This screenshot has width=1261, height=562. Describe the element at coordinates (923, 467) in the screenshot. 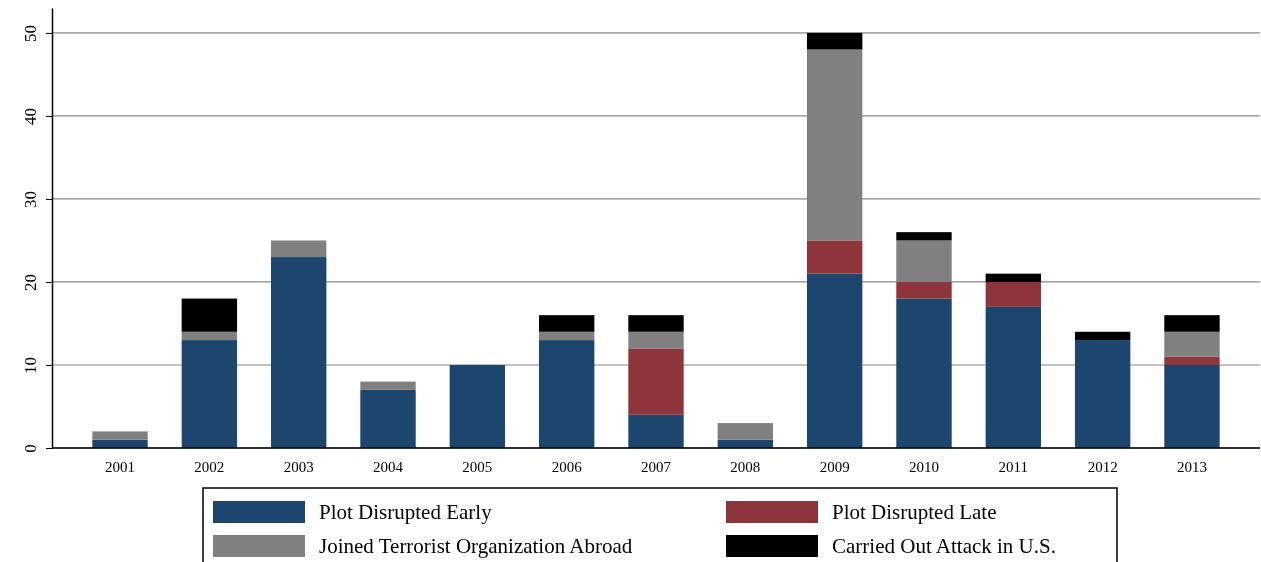

I see `x-tick-label: 2010` at that location.